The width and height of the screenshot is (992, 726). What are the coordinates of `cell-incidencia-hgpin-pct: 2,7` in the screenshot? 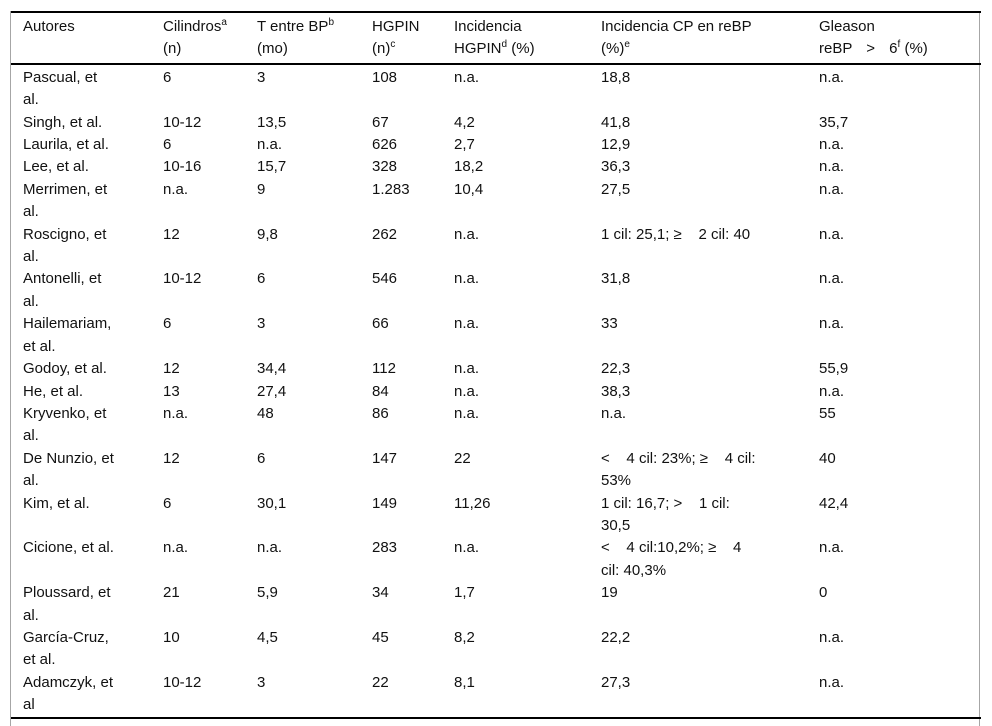 It's located at (527, 145).